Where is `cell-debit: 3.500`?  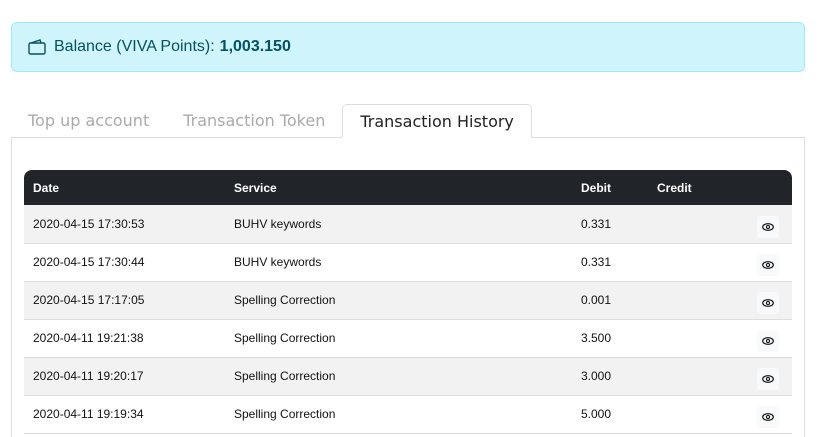
cell-debit: 3.500 is located at coordinates (596, 338).